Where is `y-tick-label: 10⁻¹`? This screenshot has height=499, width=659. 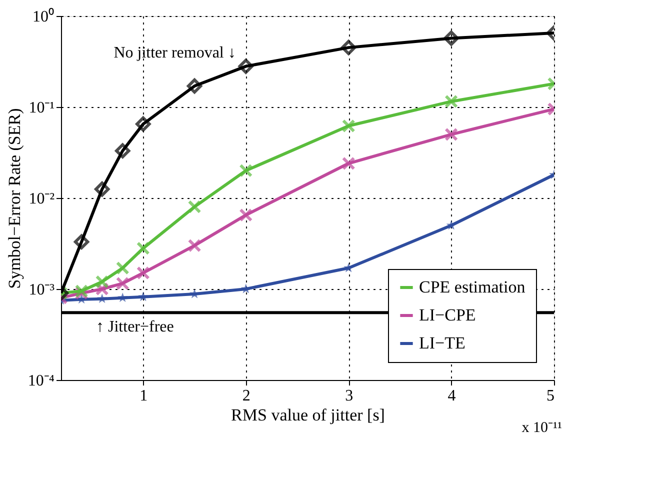 y-tick-label: 10⁻¹ is located at coordinates (41, 108).